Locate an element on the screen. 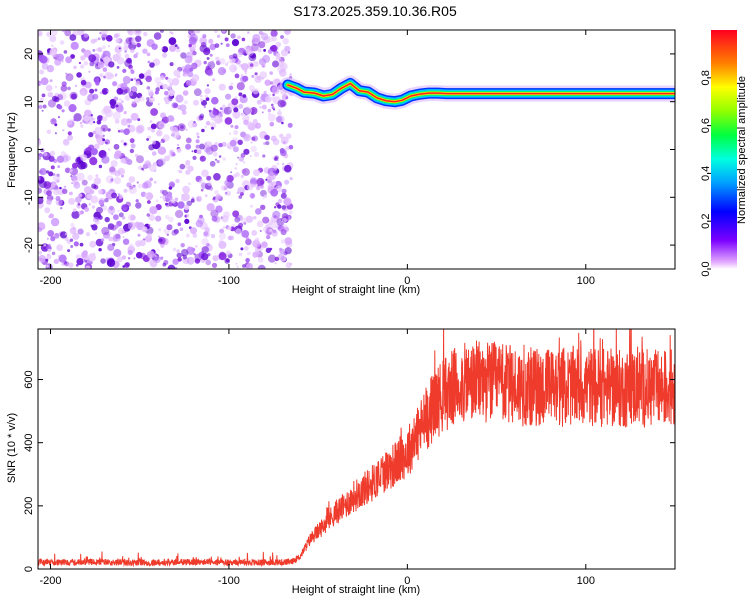  colorbar-tick-label: 0.8 is located at coordinates (706, 77).